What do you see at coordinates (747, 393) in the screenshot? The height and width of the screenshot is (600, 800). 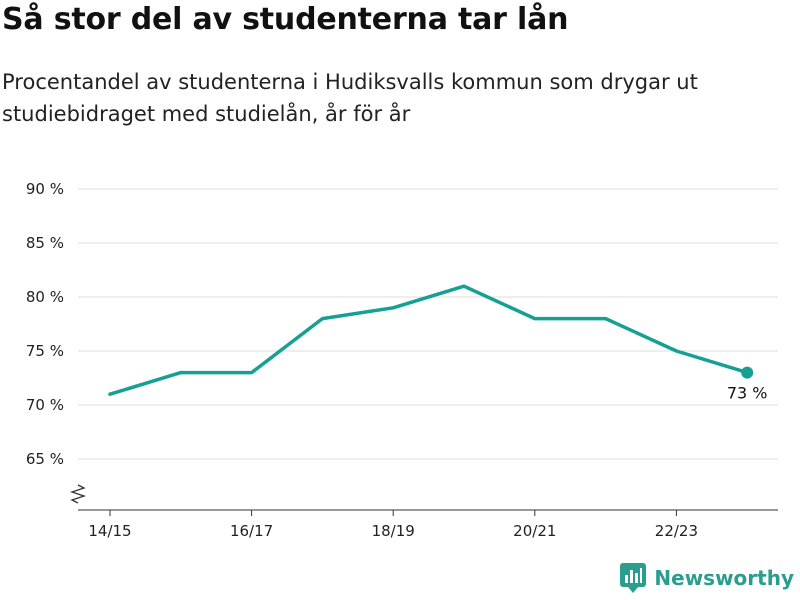 I see `last-value-label: 73 %` at bounding box center [747, 393].